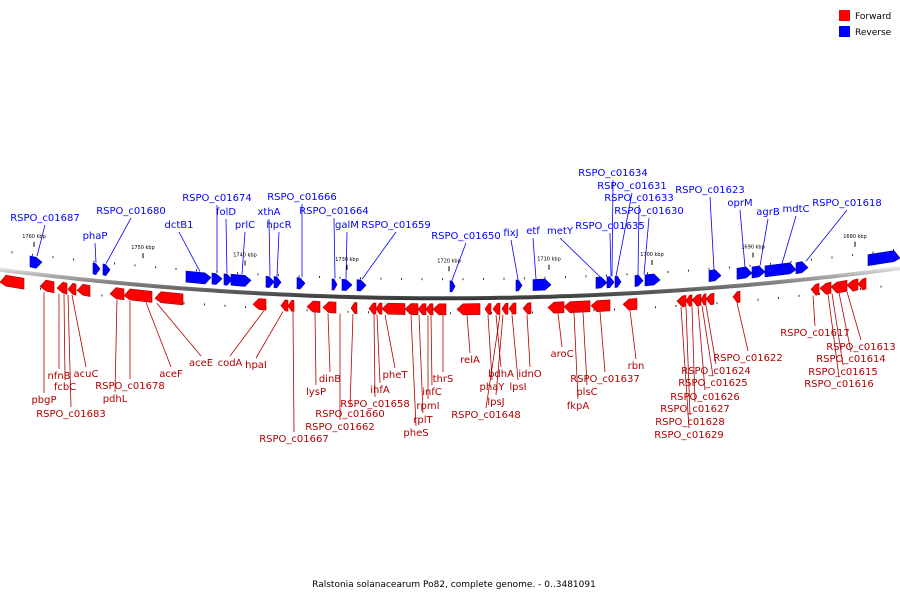 Image resolution: width=900 pixels, height=600 pixels. Describe the element at coordinates (561, 354) in the screenshot. I see `gene-label: aroC` at that location.